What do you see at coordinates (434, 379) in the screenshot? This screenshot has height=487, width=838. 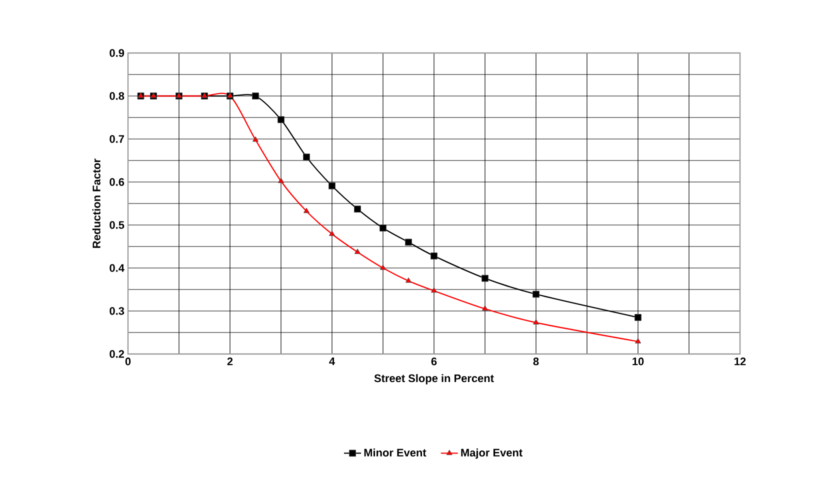 I see `x-axis-title: Street Slope in Percent` at bounding box center [434, 379].